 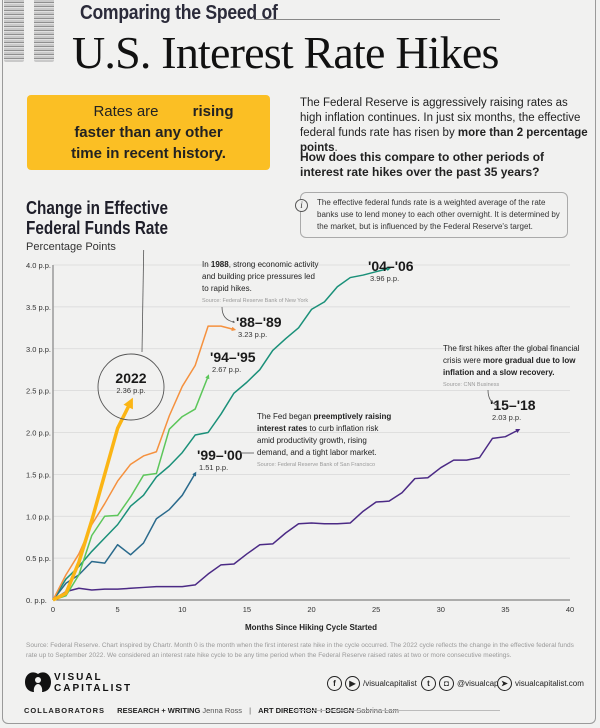 What do you see at coordinates (78, 677) in the screenshot?
I see `logo-line1: VISUAL` at bounding box center [78, 677].